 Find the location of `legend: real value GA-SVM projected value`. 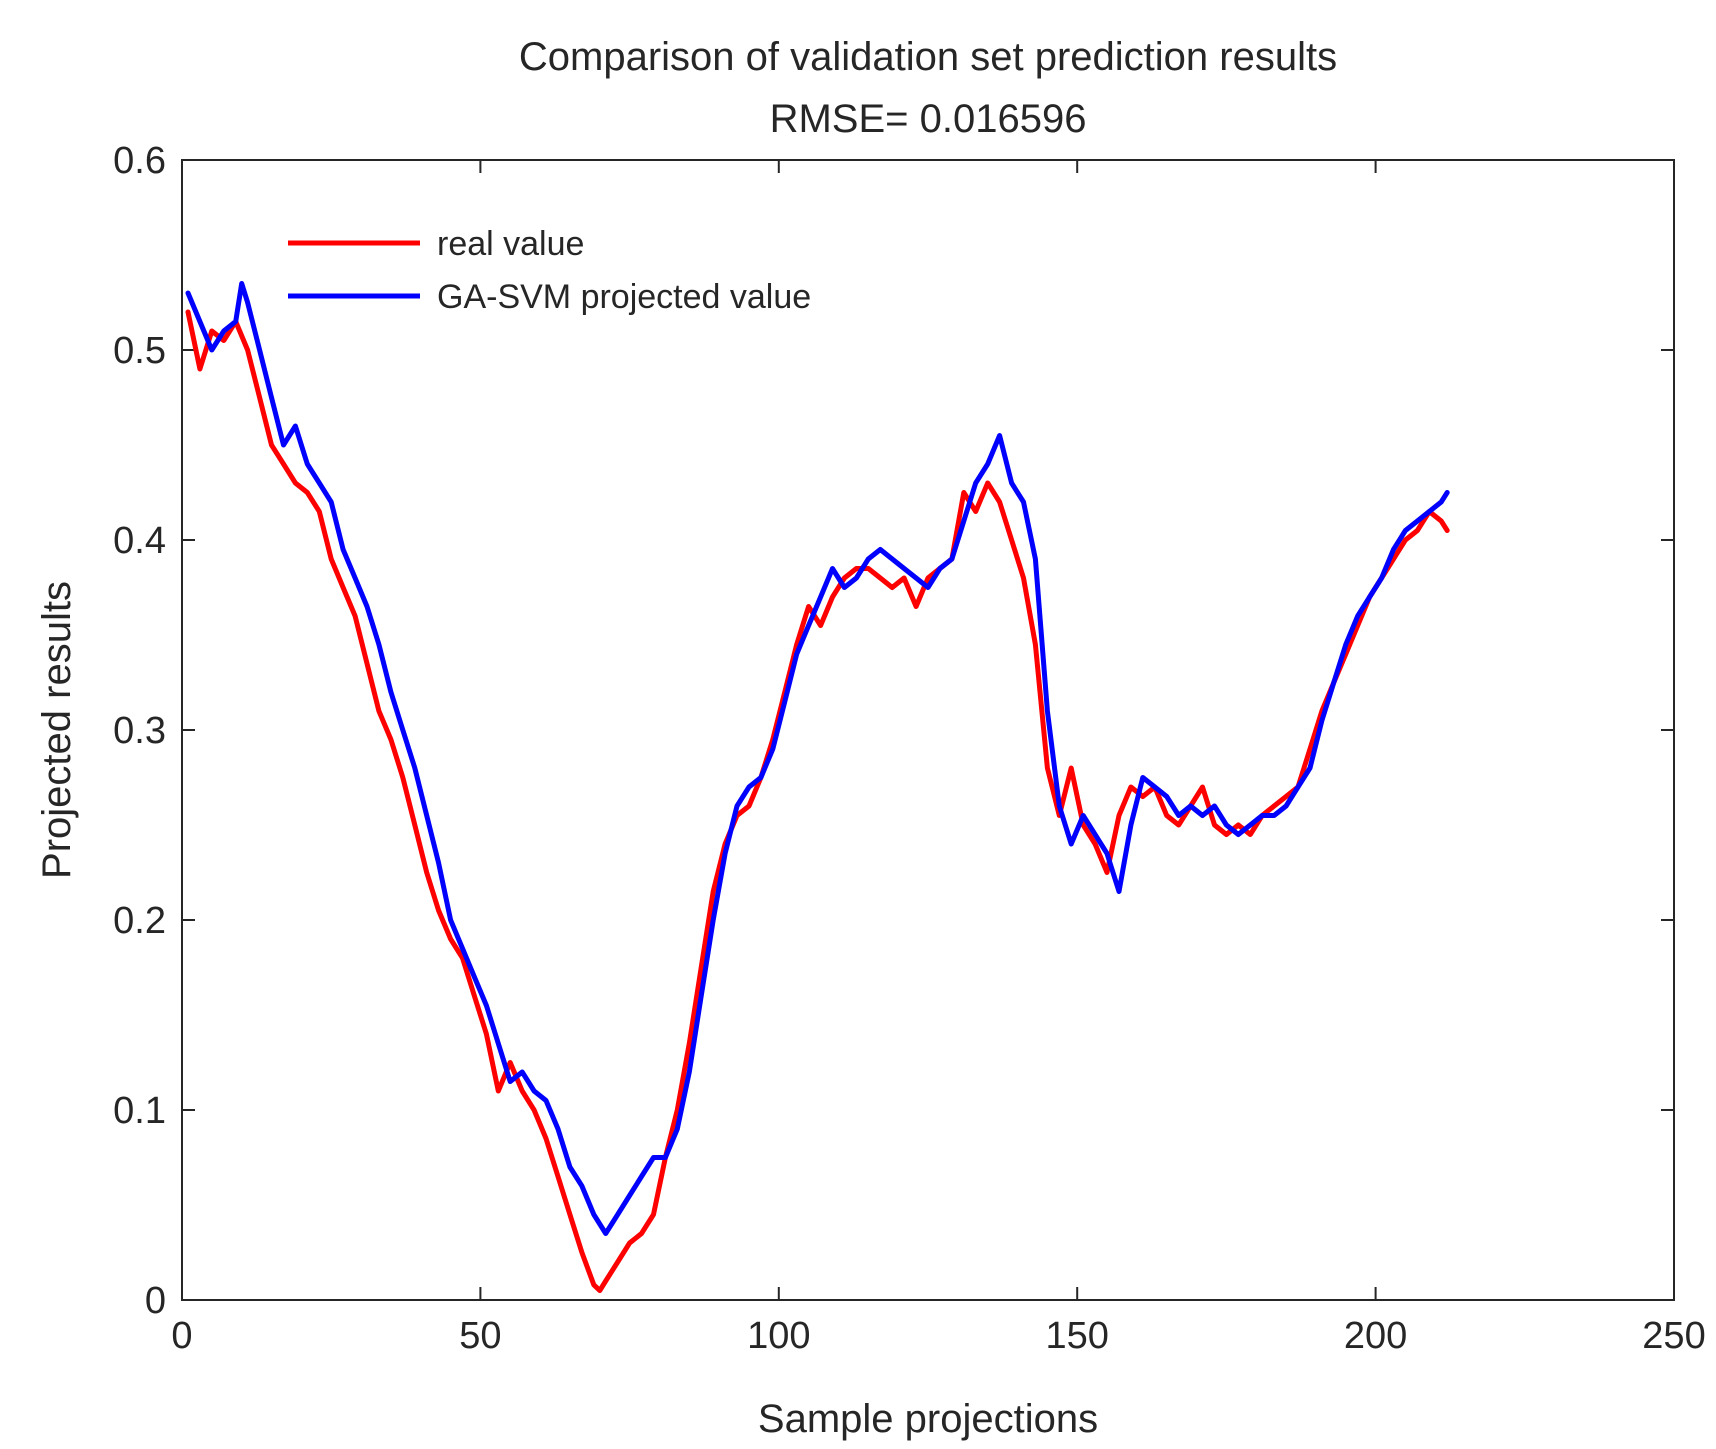

legend: real value GA-SVM projected value is located at coordinates (549, 270).